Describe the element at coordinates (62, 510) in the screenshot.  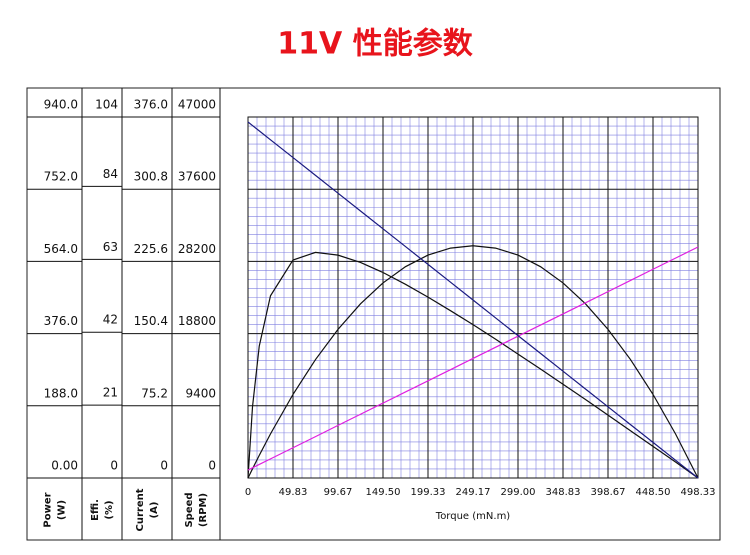
I see `axis-unit: (W)` at that location.